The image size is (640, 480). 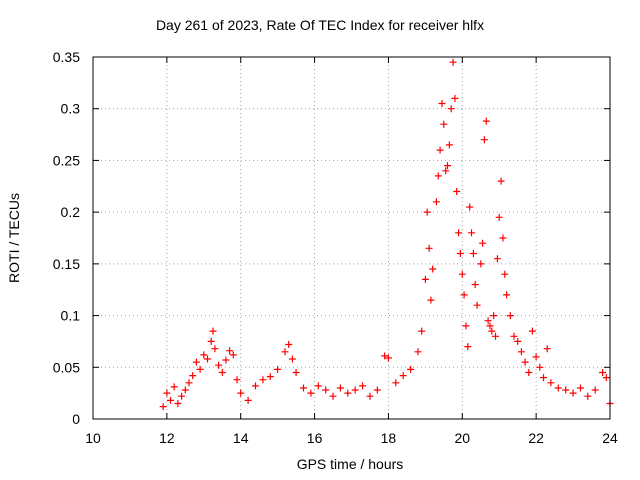 What do you see at coordinates (462, 438) in the screenshot?
I see `x-tick-label: 20` at bounding box center [462, 438].